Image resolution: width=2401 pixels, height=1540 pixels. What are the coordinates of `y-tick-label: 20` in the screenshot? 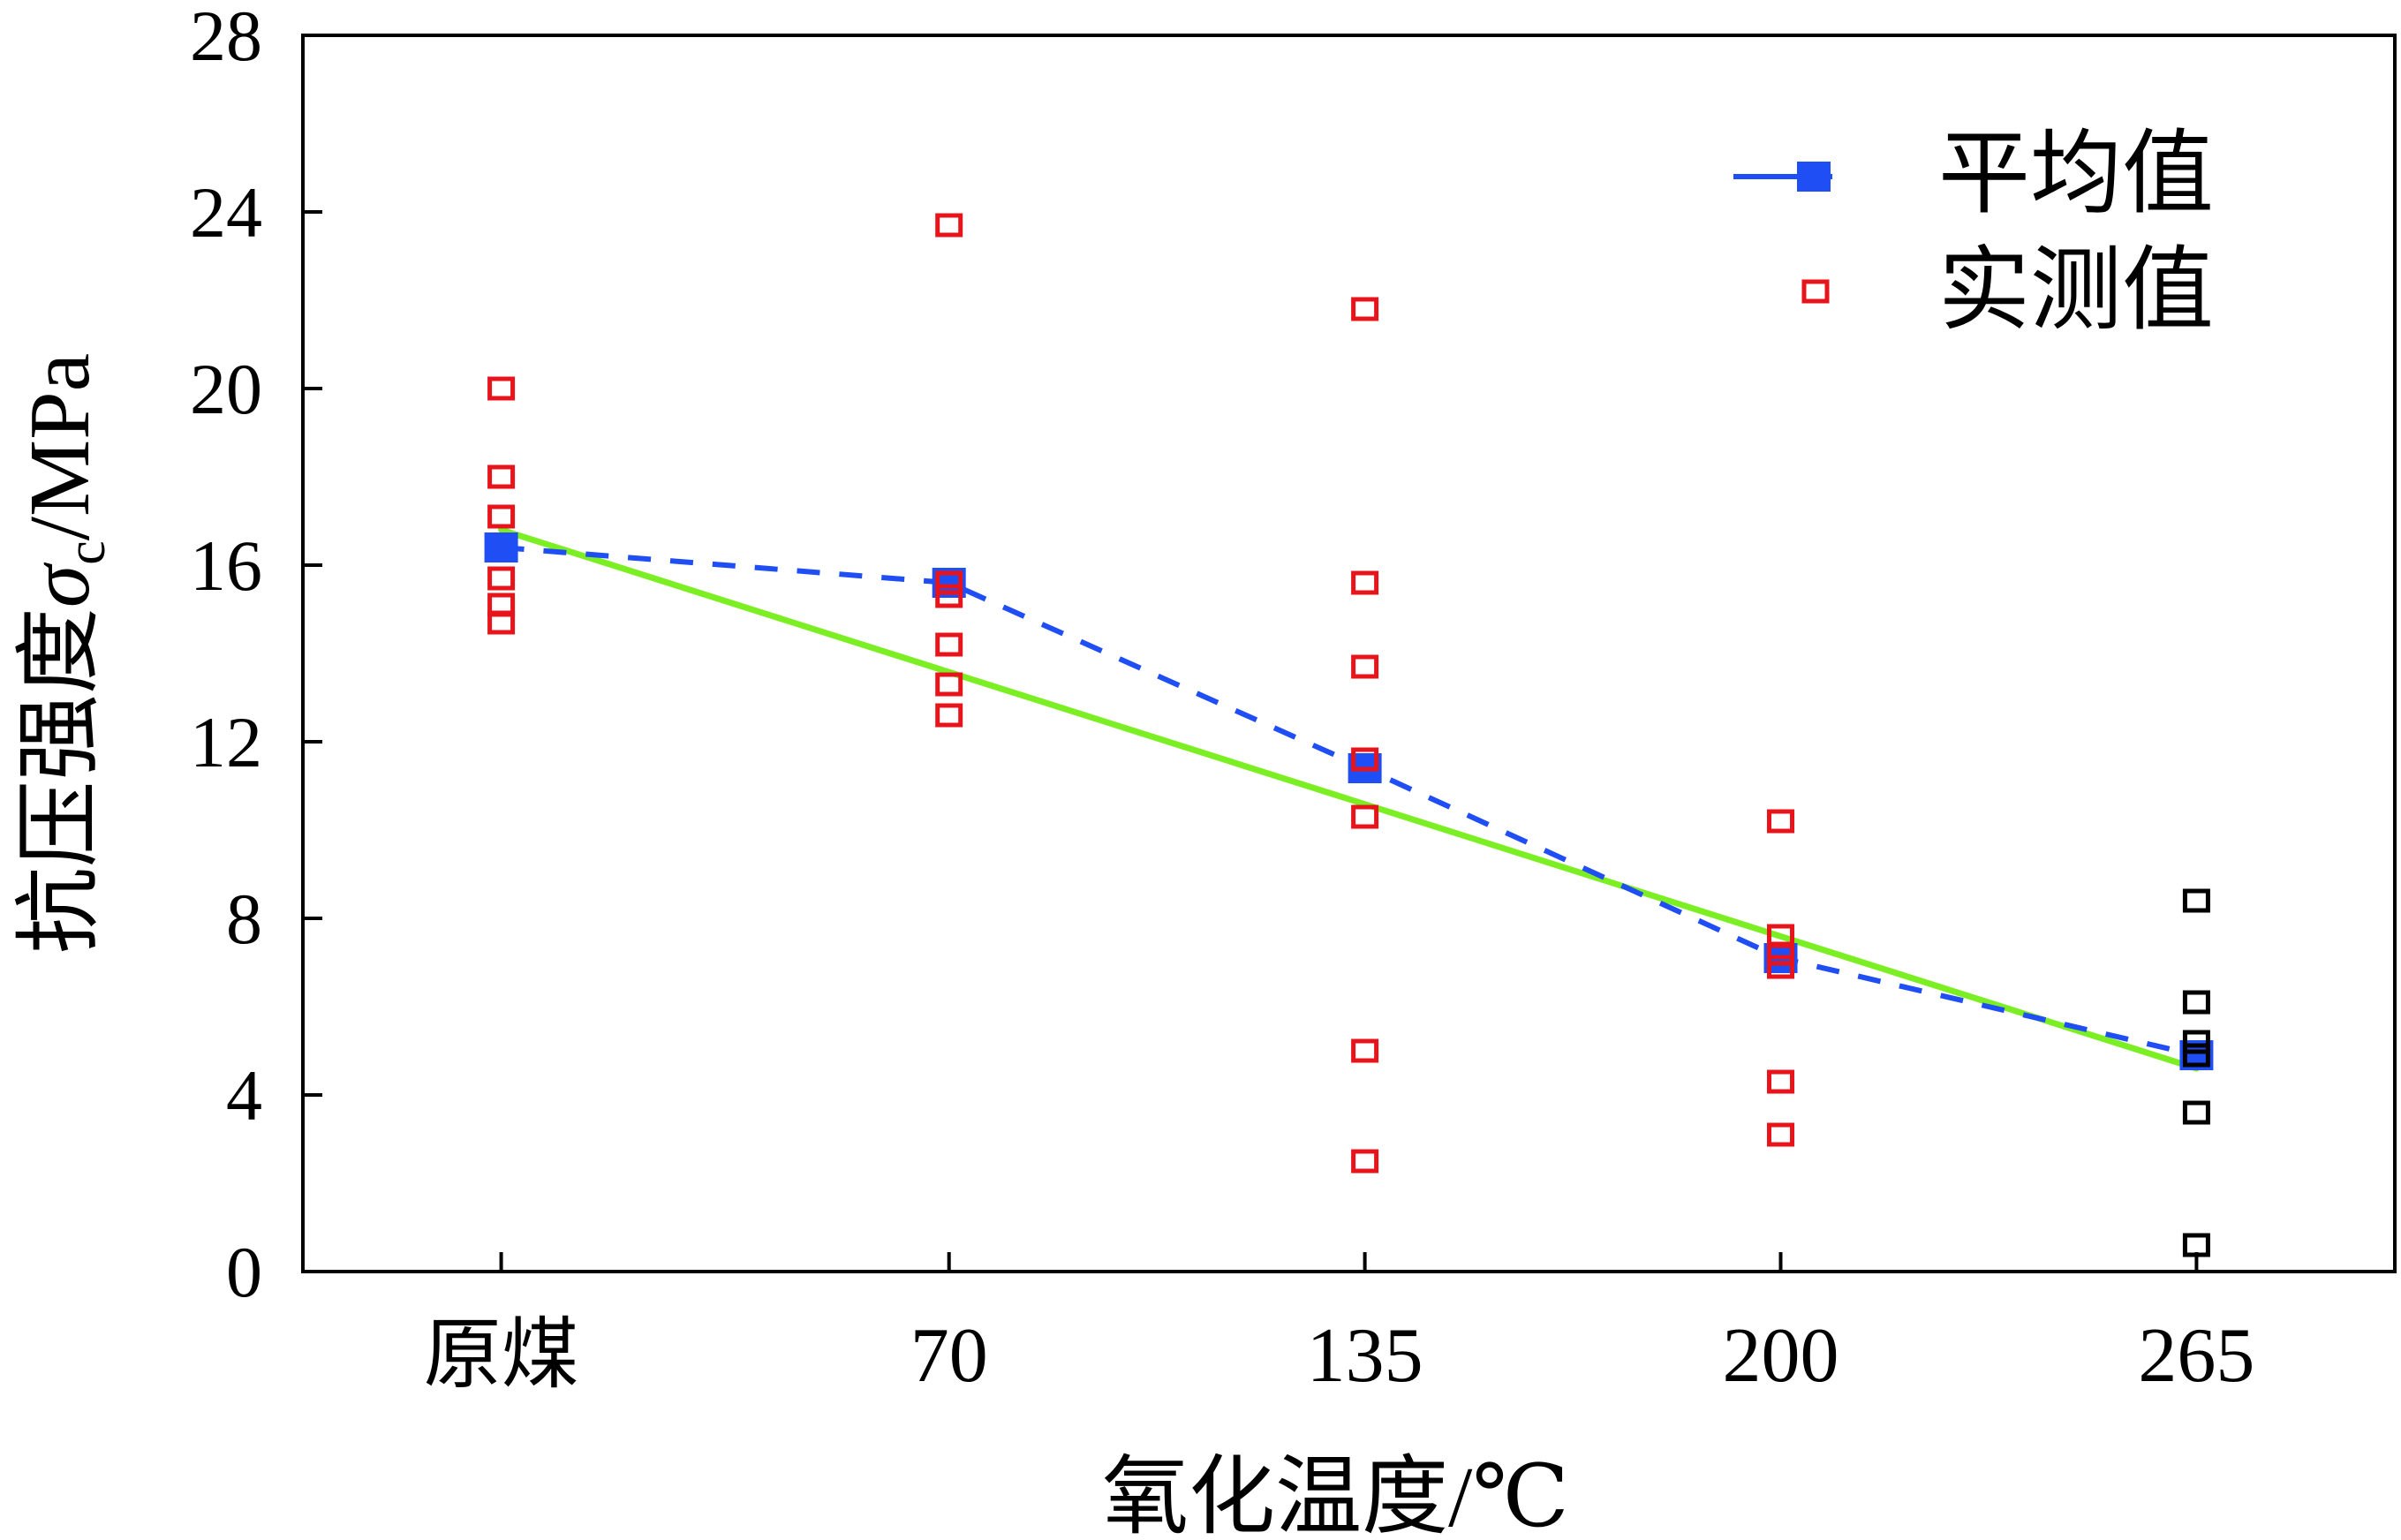 It's located at (226, 389).